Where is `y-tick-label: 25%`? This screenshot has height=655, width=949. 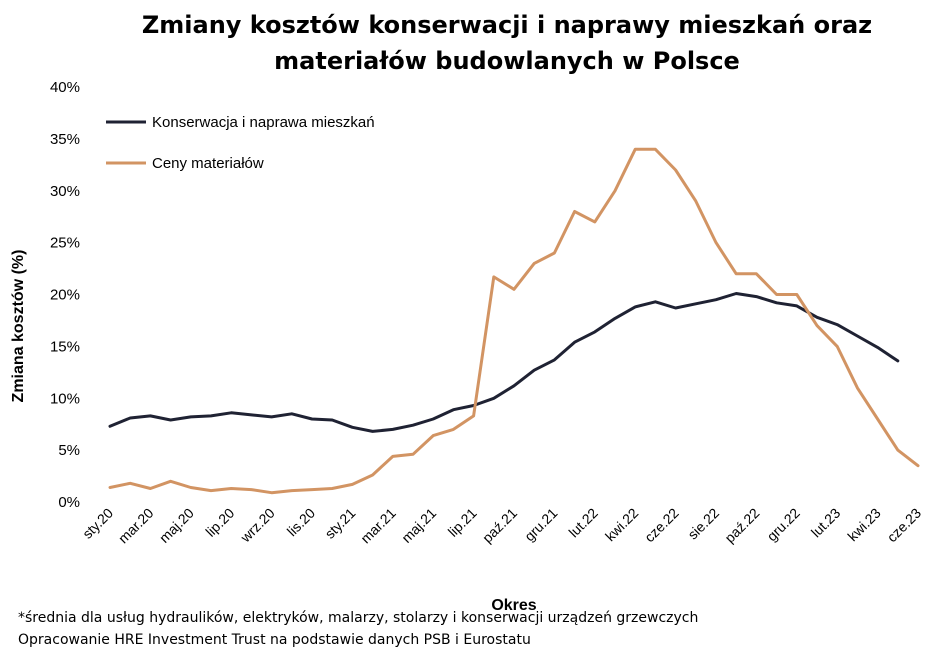 y-tick-label: 25% is located at coordinates (65, 243).